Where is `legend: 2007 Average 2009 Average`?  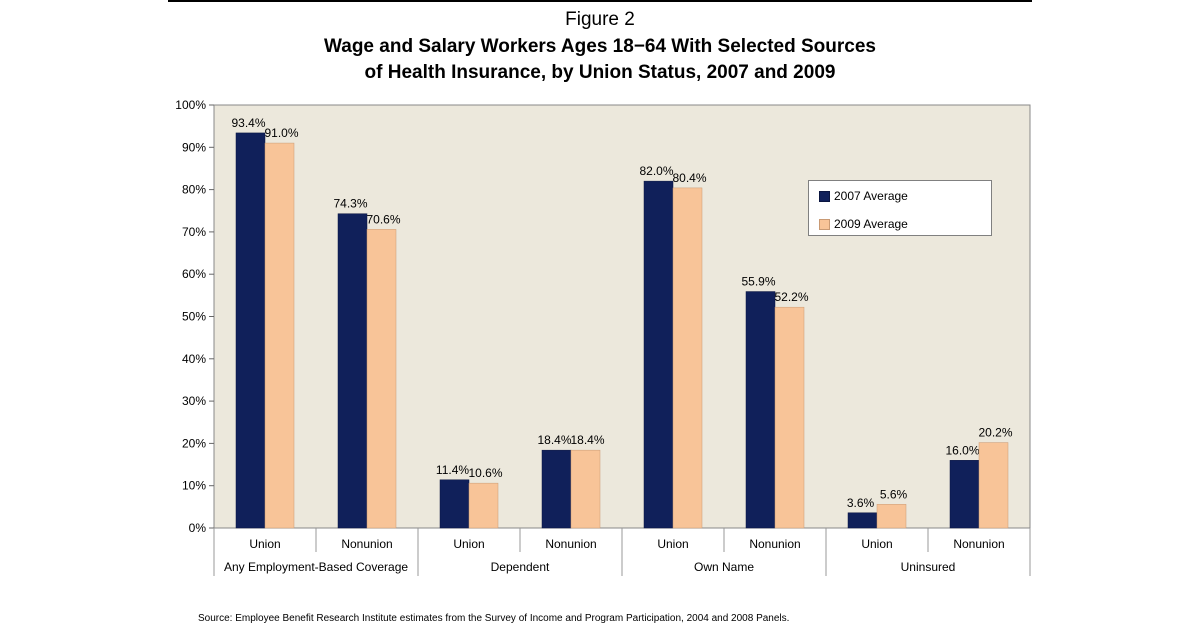 legend: 2007 Average 2009 Average is located at coordinates (900, 208).